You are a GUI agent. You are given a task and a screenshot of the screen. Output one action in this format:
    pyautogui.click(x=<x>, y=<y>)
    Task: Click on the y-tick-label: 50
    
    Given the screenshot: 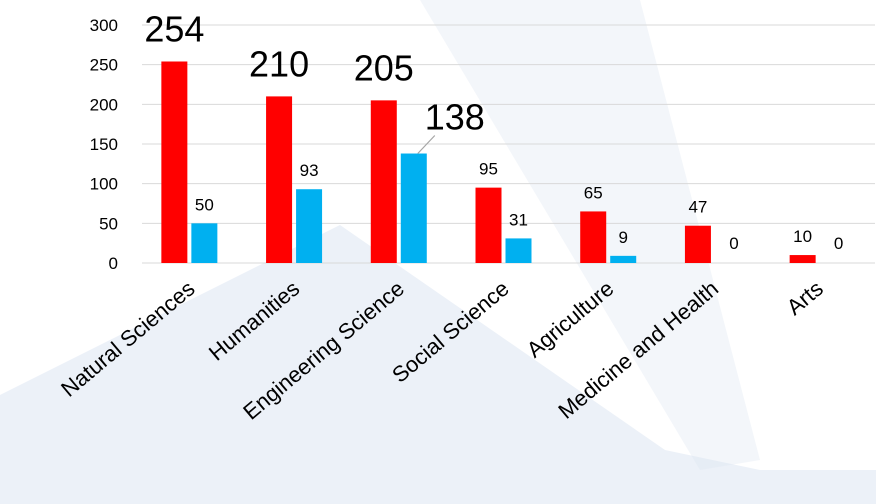 What is the action you would take?
    pyautogui.click(x=108, y=223)
    